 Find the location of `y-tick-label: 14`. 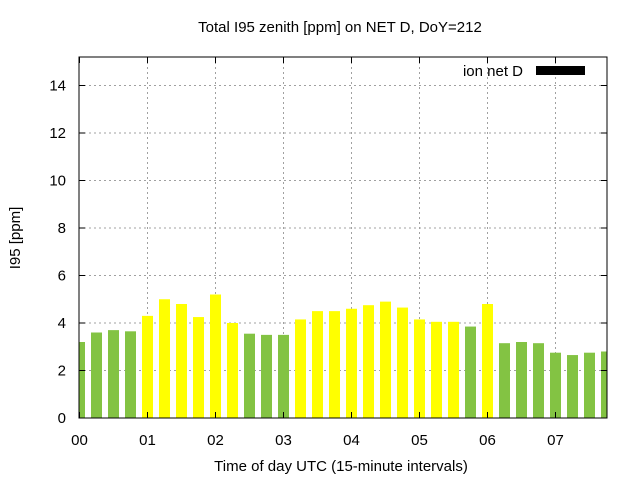

y-tick-label: 14 is located at coordinates (57, 86).